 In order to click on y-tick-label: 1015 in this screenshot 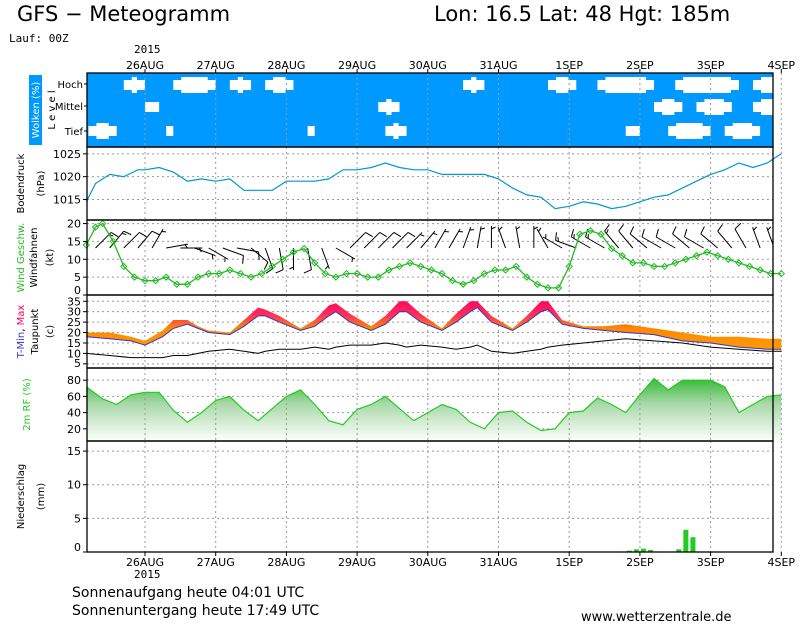, I will do `click(67, 199)`.